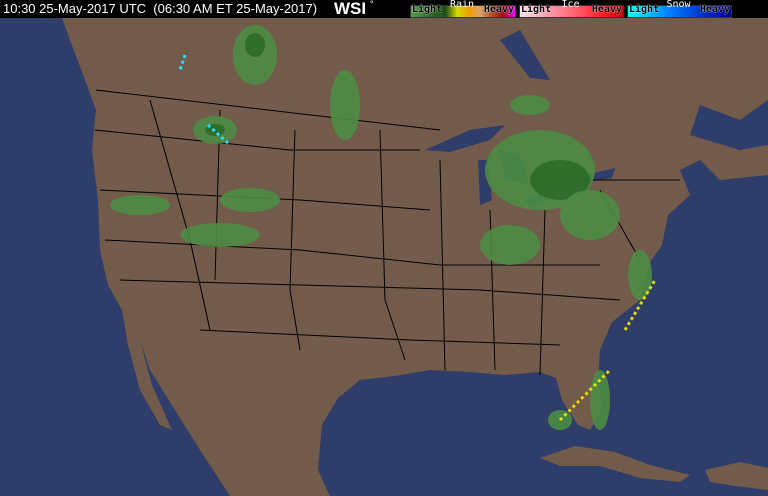  What do you see at coordinates (606, 9) in the screenshot?
I see `legend-ice-heavy: Heavy` at bounding box center [606, 9].